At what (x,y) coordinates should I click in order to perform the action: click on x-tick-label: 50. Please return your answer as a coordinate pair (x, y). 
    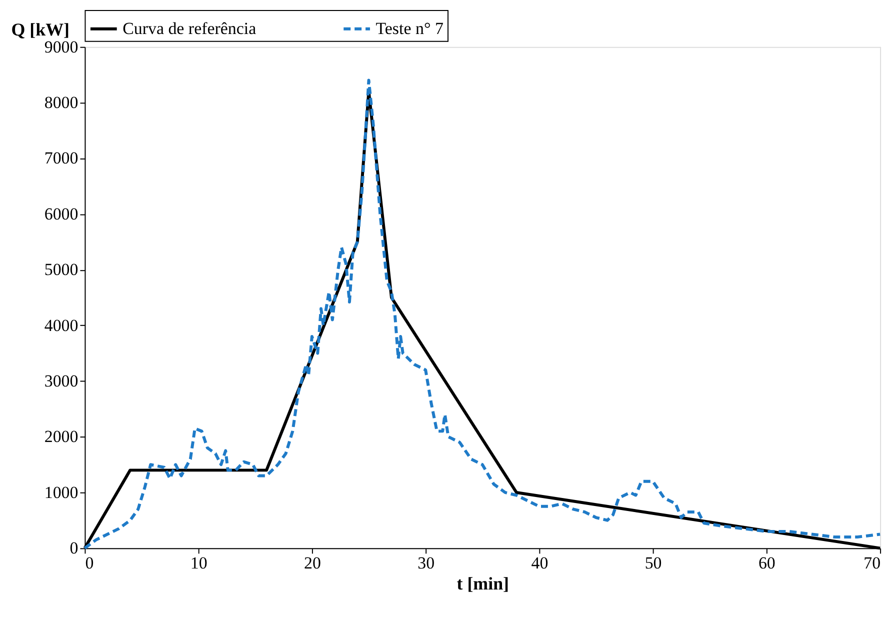
    Looking at the image, I should click on (653, 563).